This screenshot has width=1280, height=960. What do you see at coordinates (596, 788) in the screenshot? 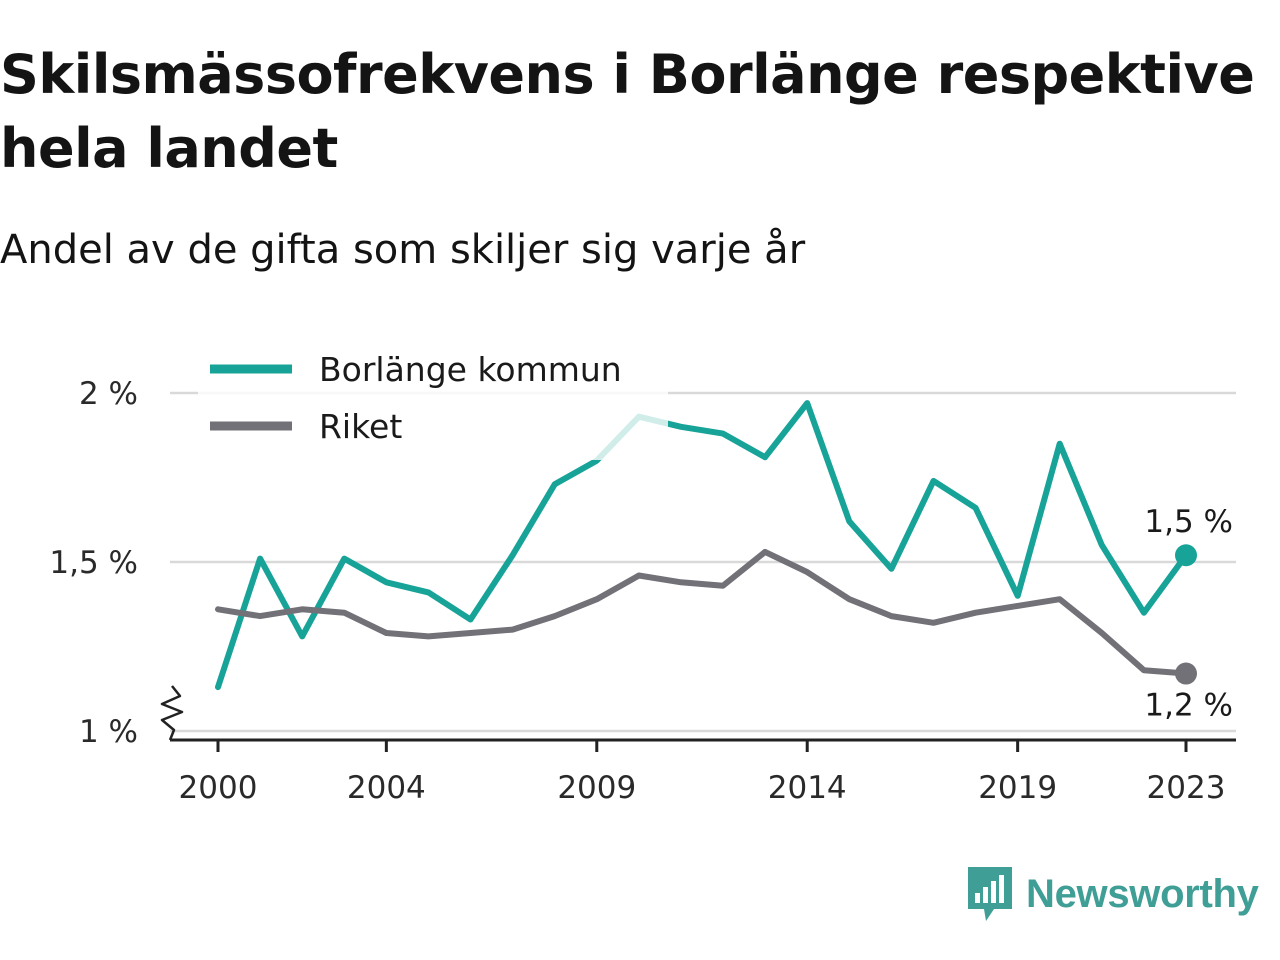
I see `x-tick-label: 2009` at bounding box center [596, 788].